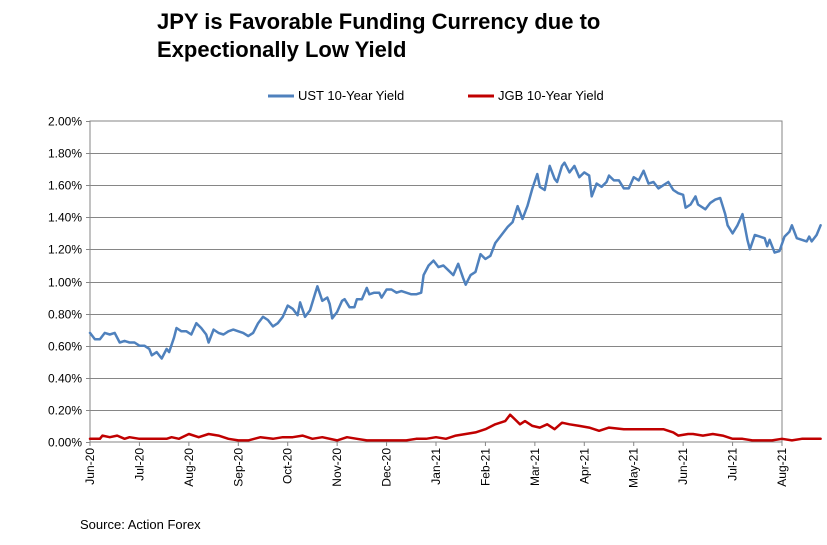 The width and height of the screenshot is (827, 545). I want to click on x-tick-label: Jan-21, so click(436, 466).